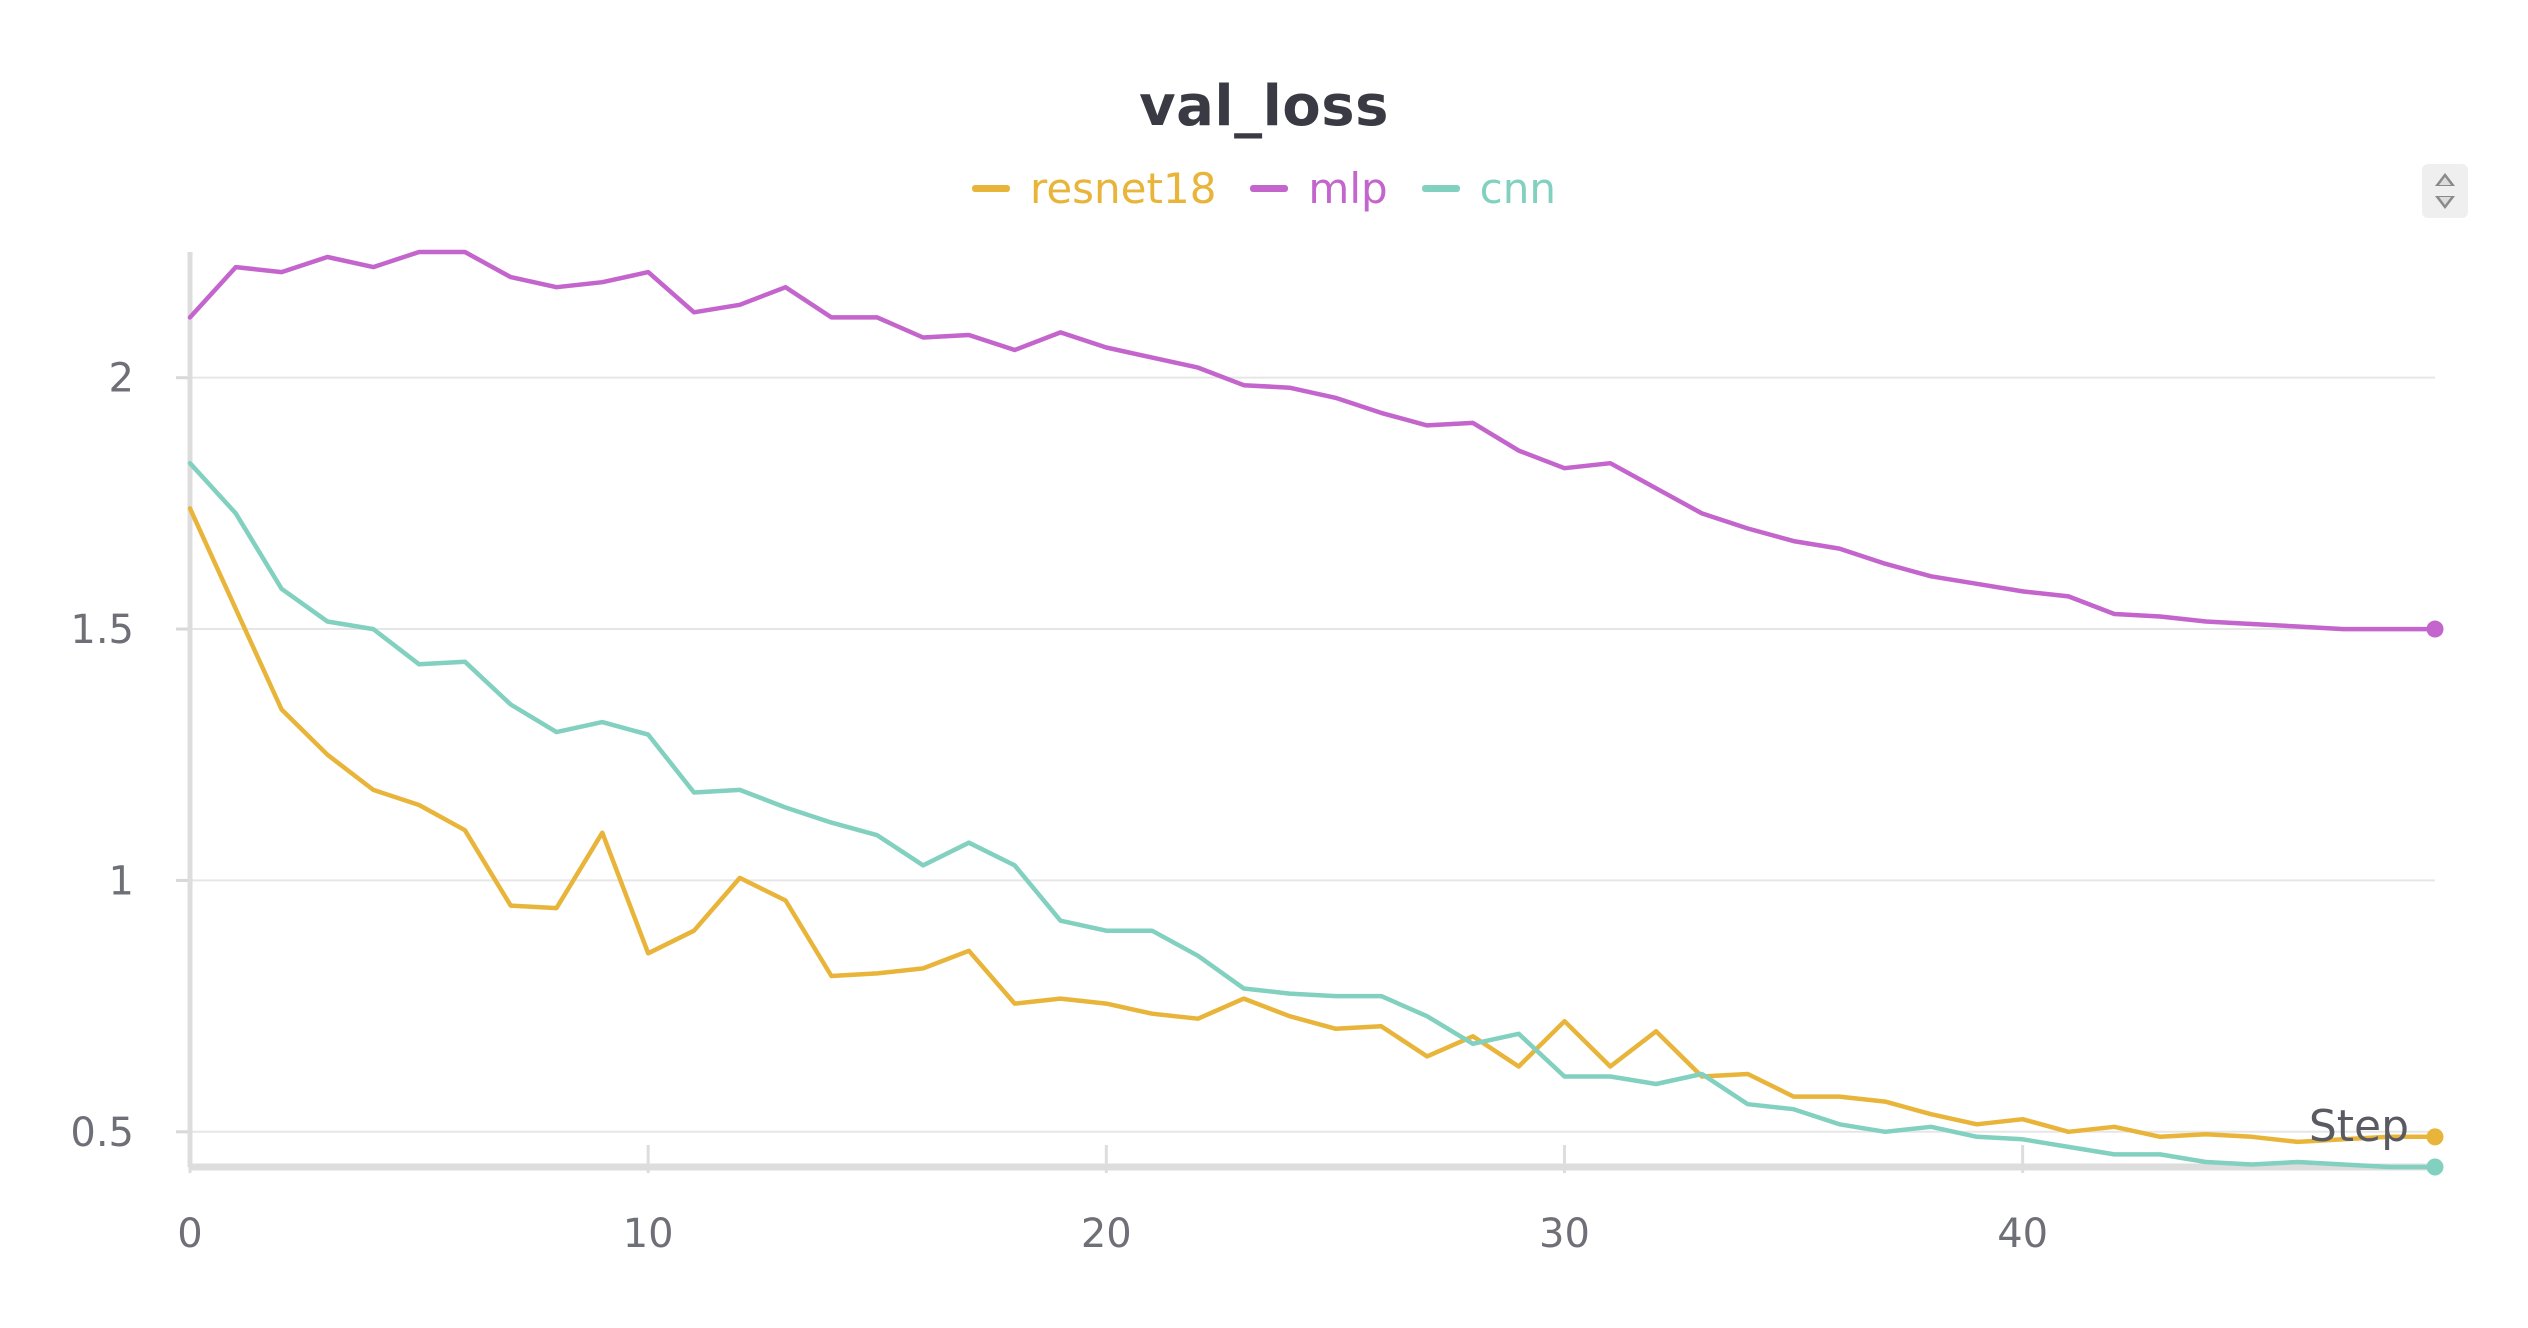  I want to click on scroll-arrows-icon, so click(2445, 191).